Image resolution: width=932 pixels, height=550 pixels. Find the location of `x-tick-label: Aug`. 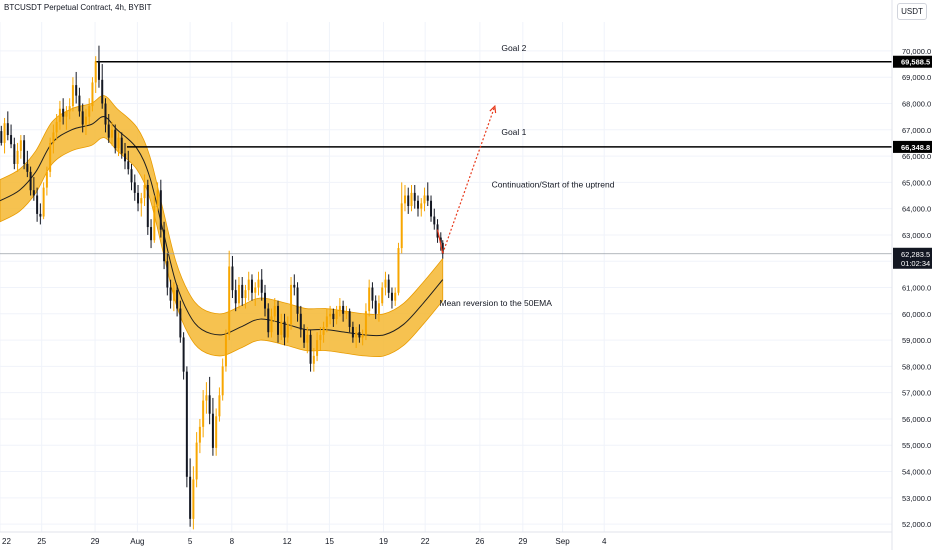

x-tick-label: Aug is located at coordinates (137, 541).